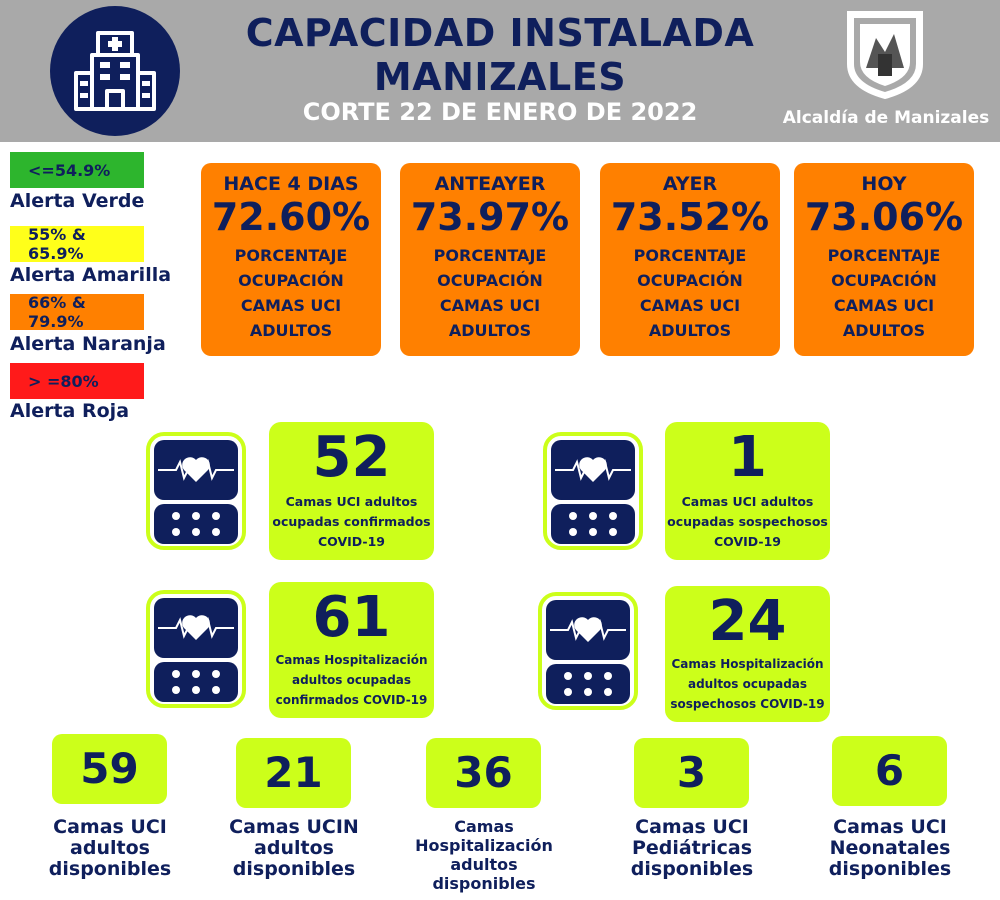 This screenshot has width=1000, height=900. I want to click on card-percentage: 73.52%, so click(690, 217).